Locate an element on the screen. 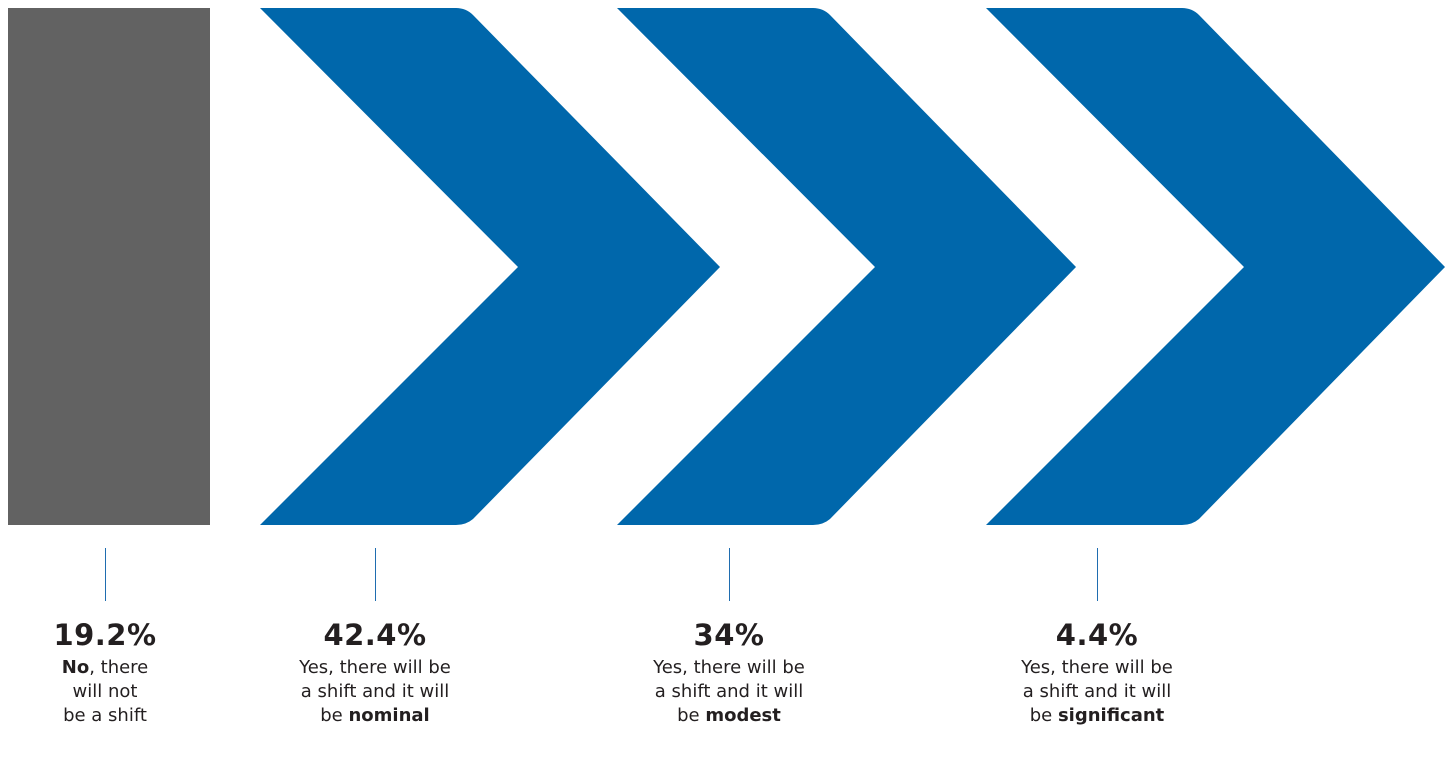 This screenshot has width=1453, height=783. description-line-1: No, there is located at coordinates (105, 668).